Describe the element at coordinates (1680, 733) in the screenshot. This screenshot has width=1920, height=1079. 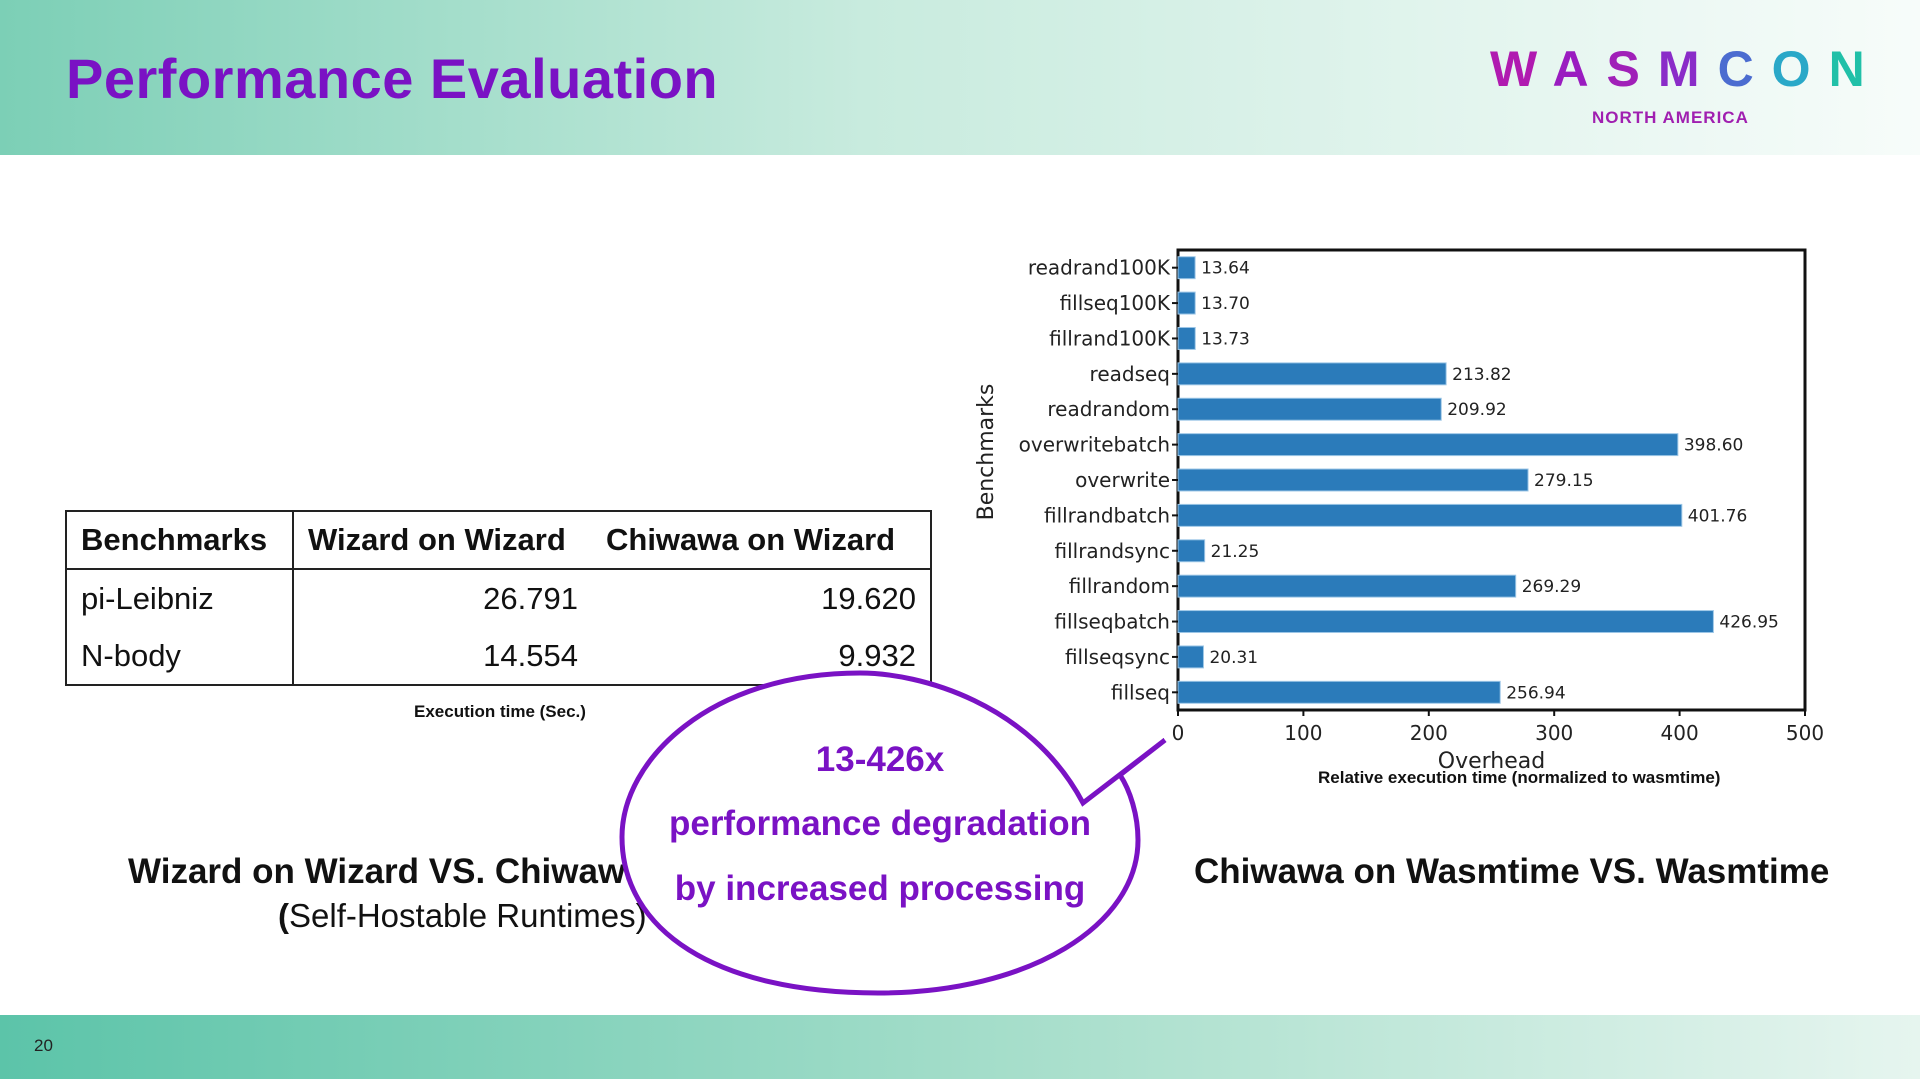
I see `x-tick-label: 400` at that location.